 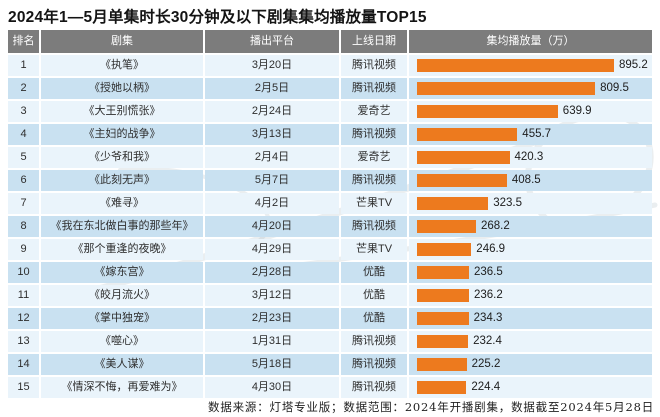 I want to click on table-row: 4 《主妇的战争》 3月13日 腾讯视频 455.7, so click(x=330, y=134).